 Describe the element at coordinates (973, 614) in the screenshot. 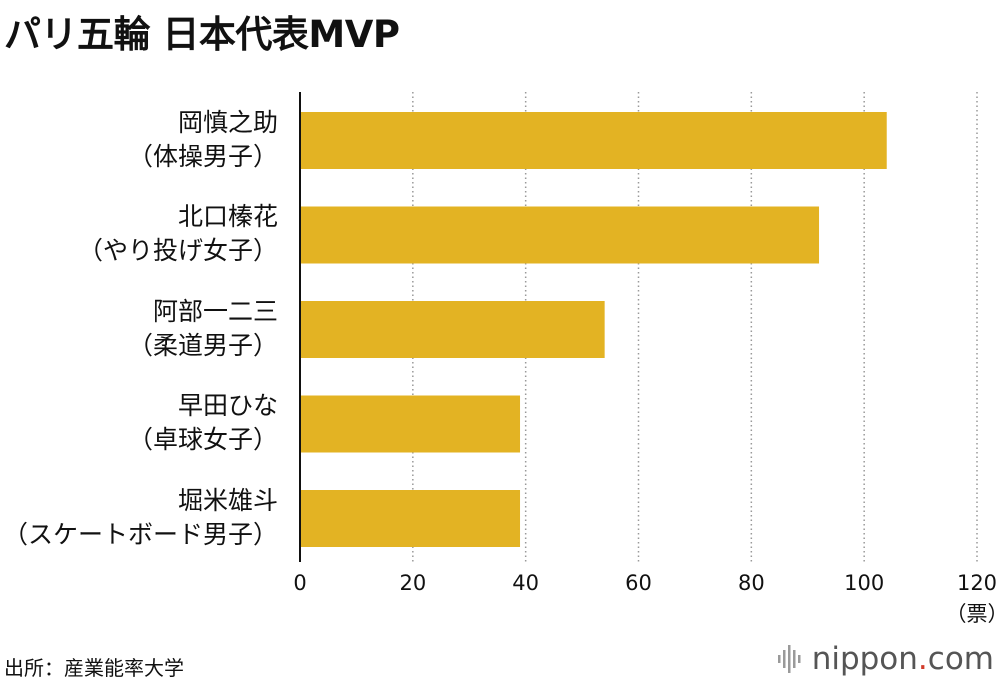

I see `x-axis-unit: （票）` at that location.